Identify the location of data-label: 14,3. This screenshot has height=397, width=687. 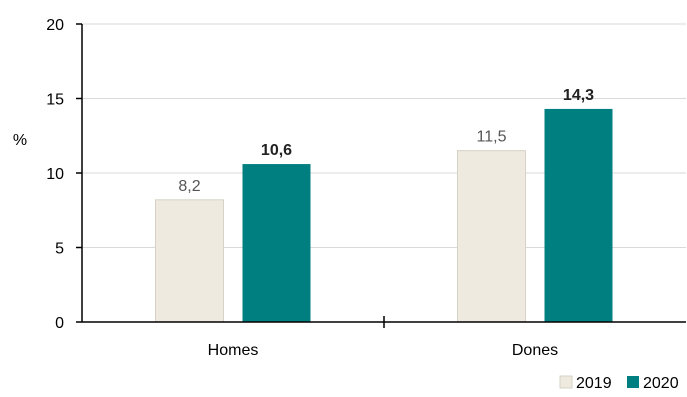
(578, 95).